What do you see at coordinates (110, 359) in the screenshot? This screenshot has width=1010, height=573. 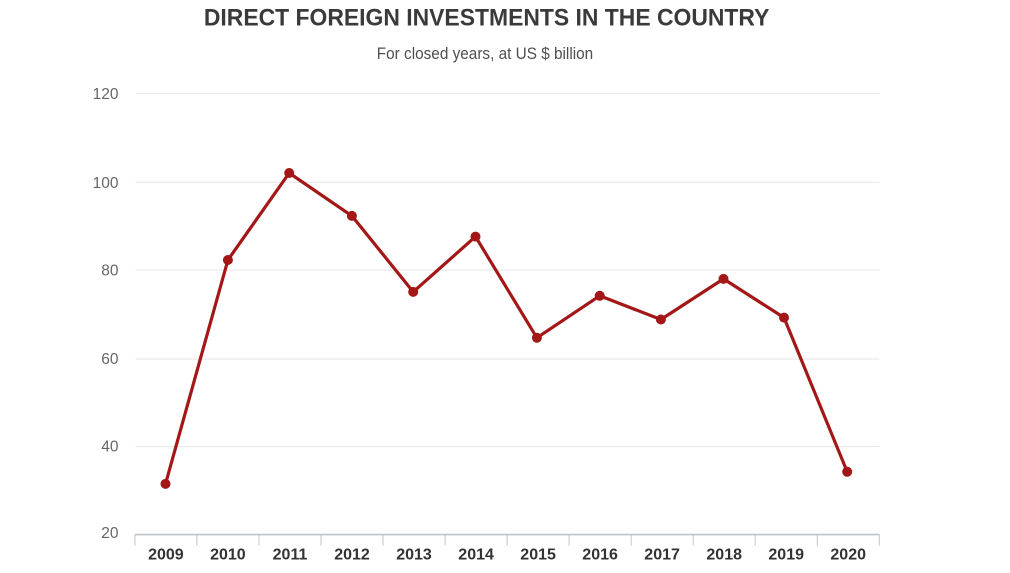 I see `svg-text: 60` at bounding box center [110, 359].